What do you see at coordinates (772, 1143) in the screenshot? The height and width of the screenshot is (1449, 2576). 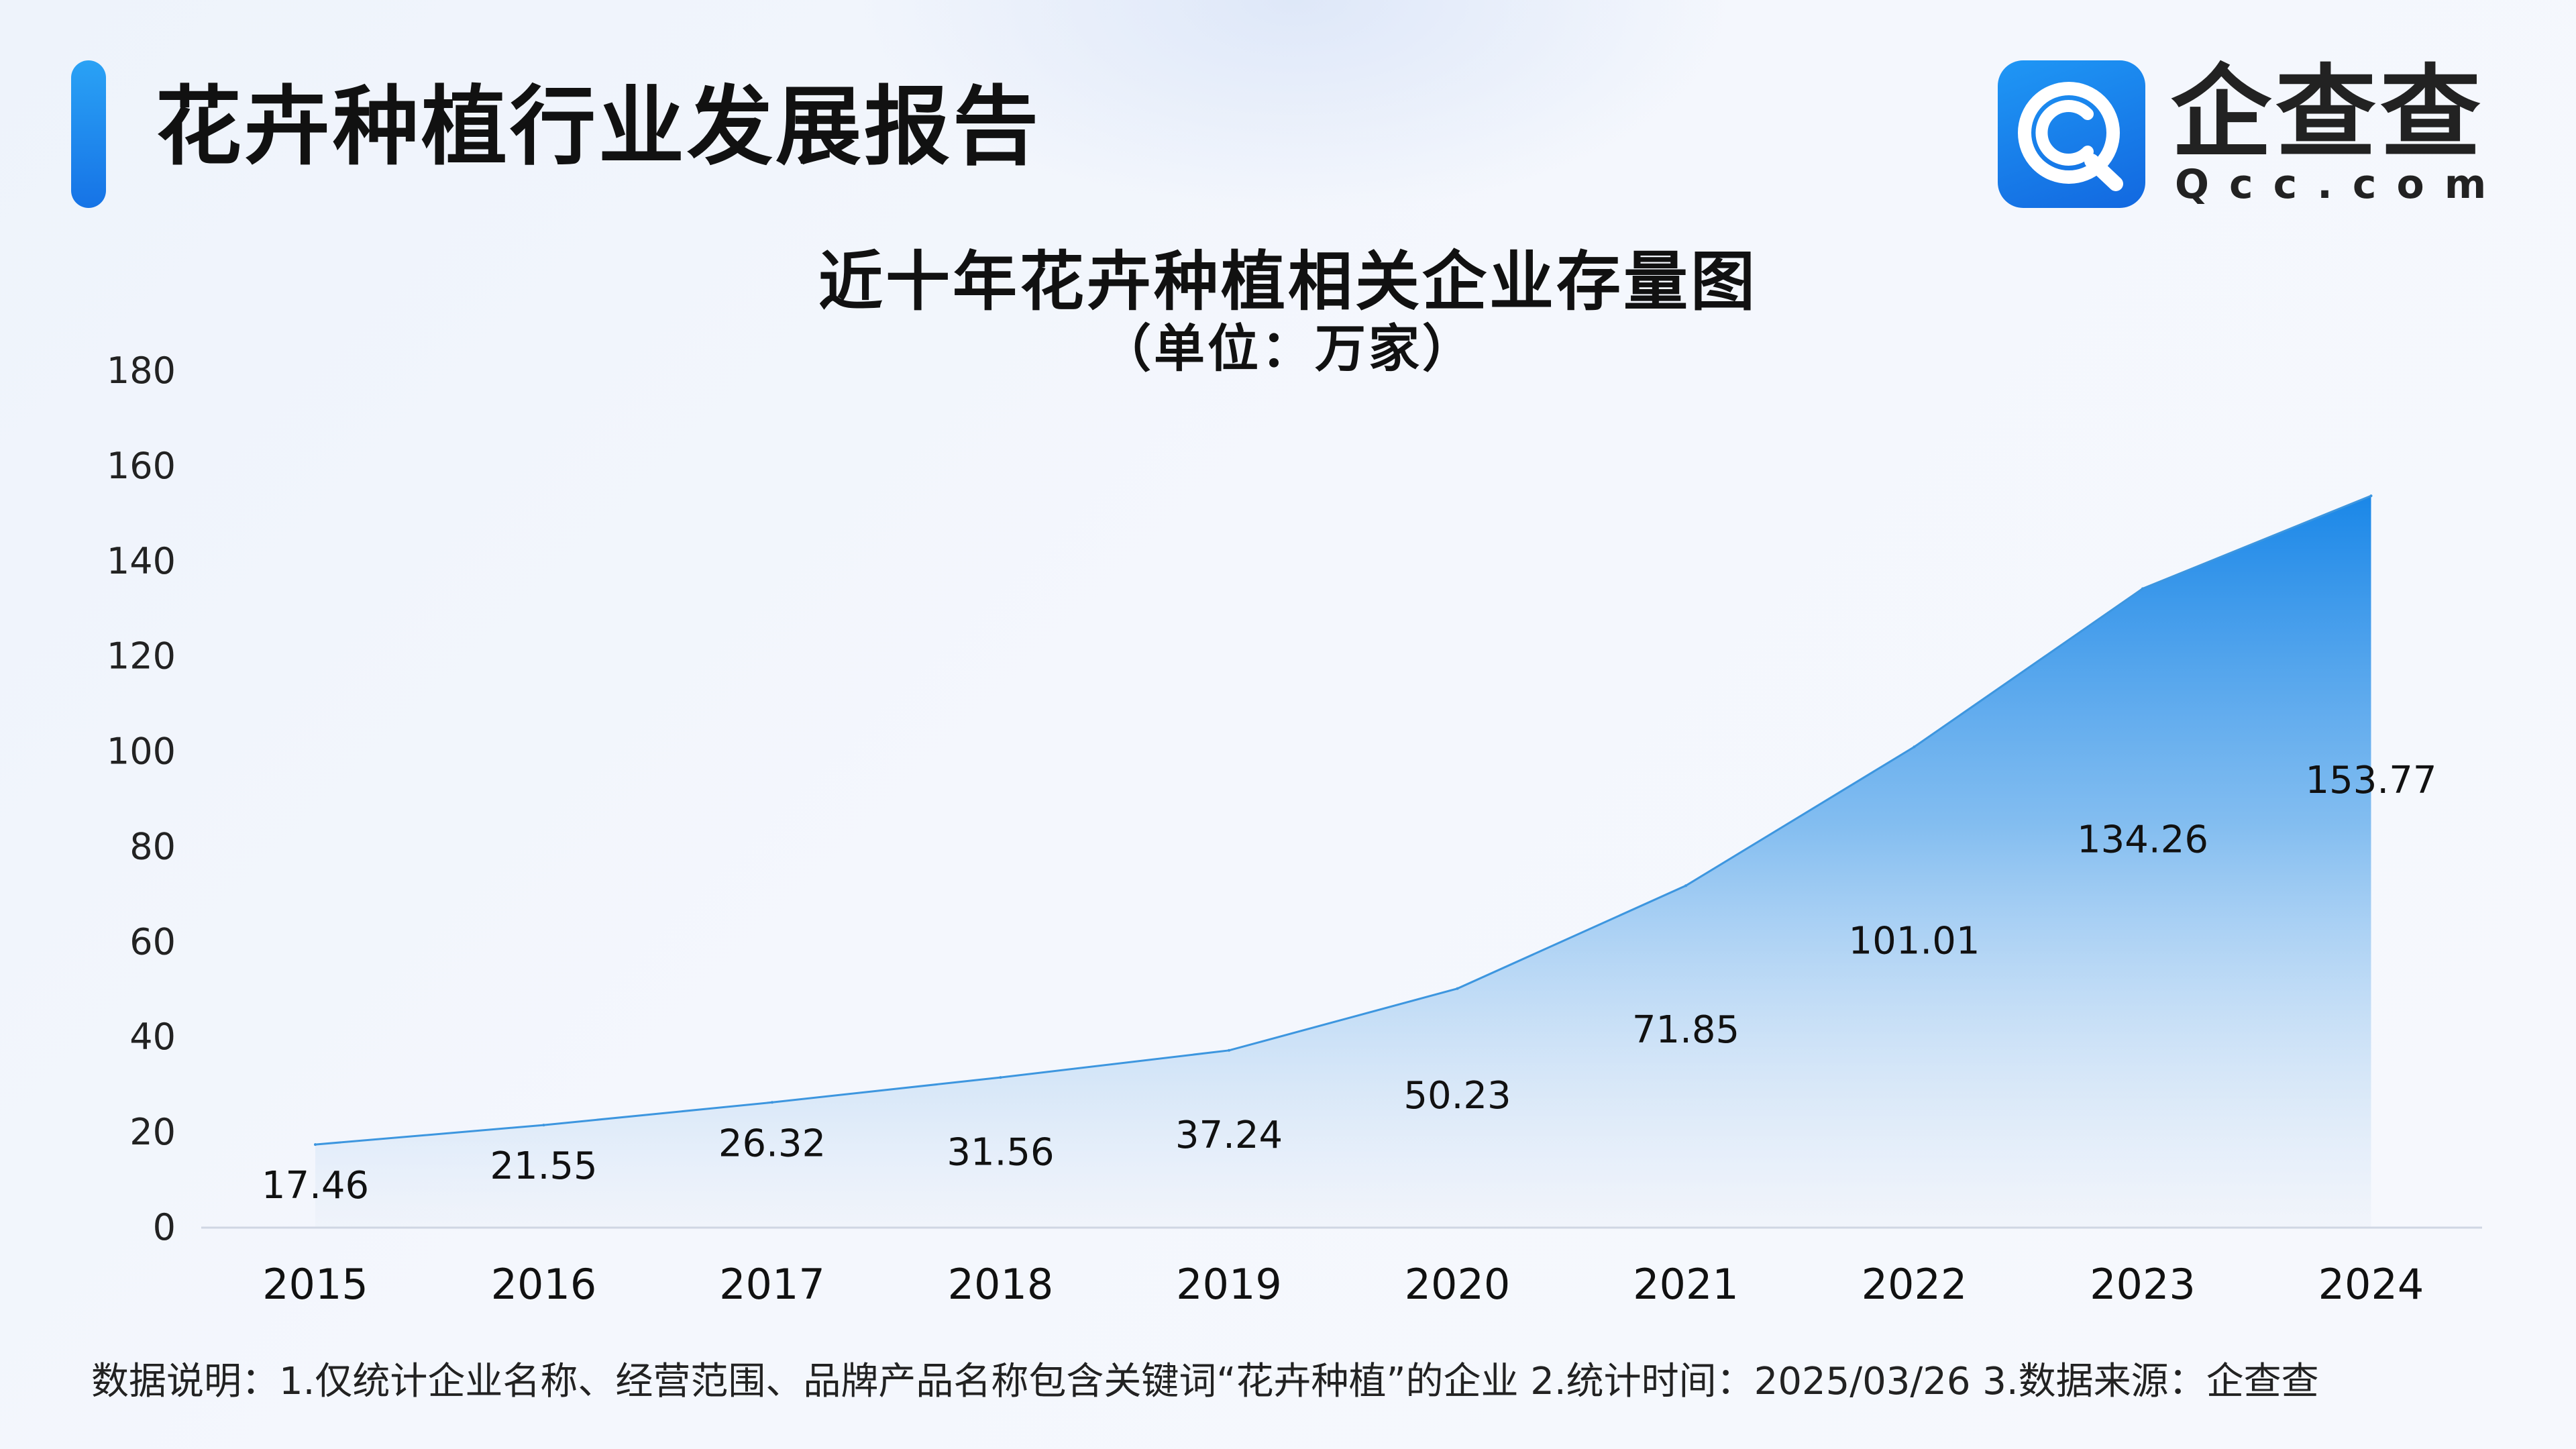 I see `data-label: 26.32` at bounding box center [772, 1143].